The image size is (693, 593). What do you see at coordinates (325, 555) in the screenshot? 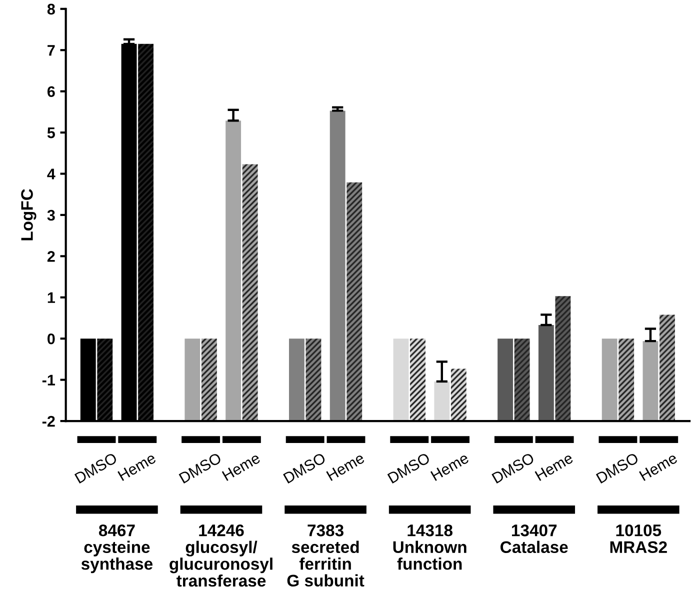
I see `text: 7383 secreted ferritin G subunit` at bounding box center [325, 555].